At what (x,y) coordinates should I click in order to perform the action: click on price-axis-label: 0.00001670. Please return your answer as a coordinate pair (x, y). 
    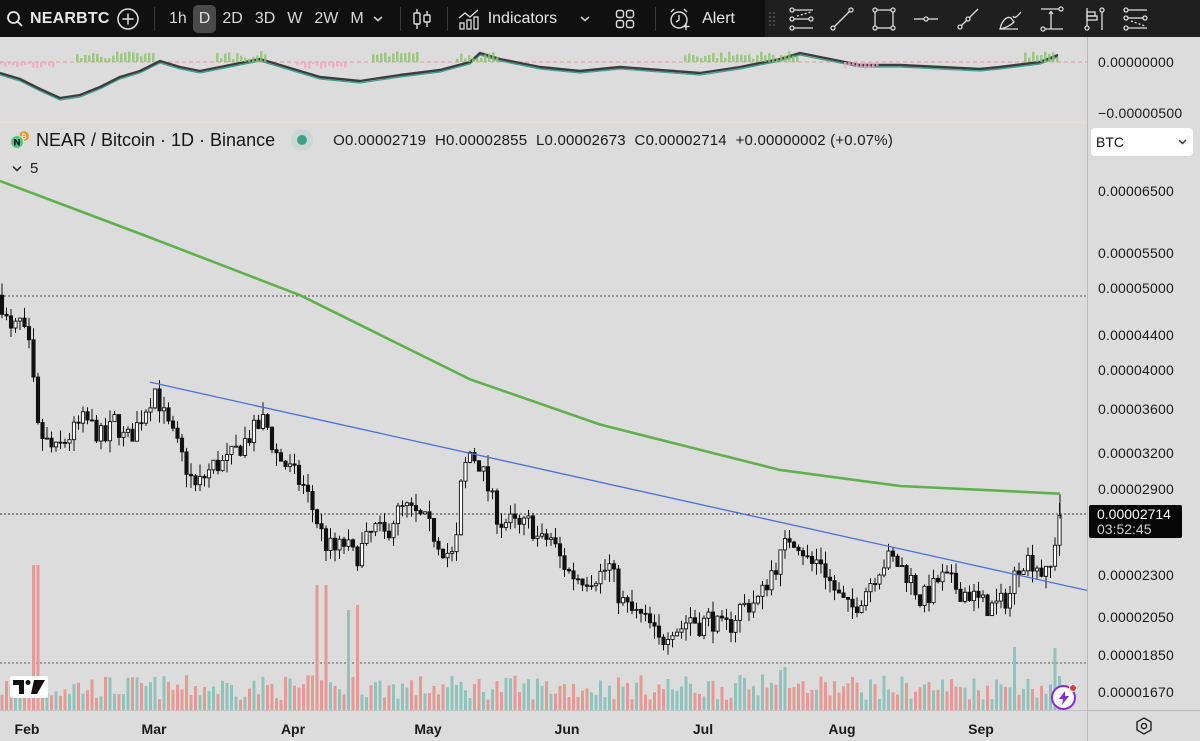
    Looking at the image, I should click on (1136, 692).